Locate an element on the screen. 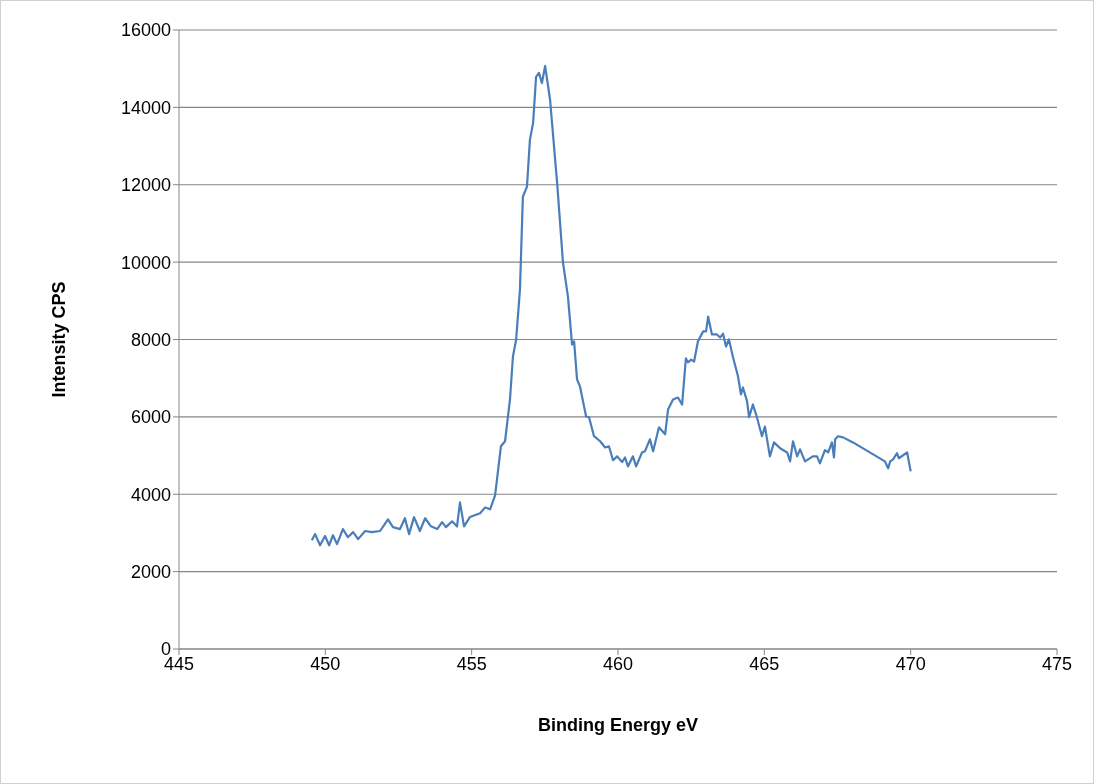 The image size is (1094, 784). y-tick-label: 10000 is located at coordinates (145, 262).